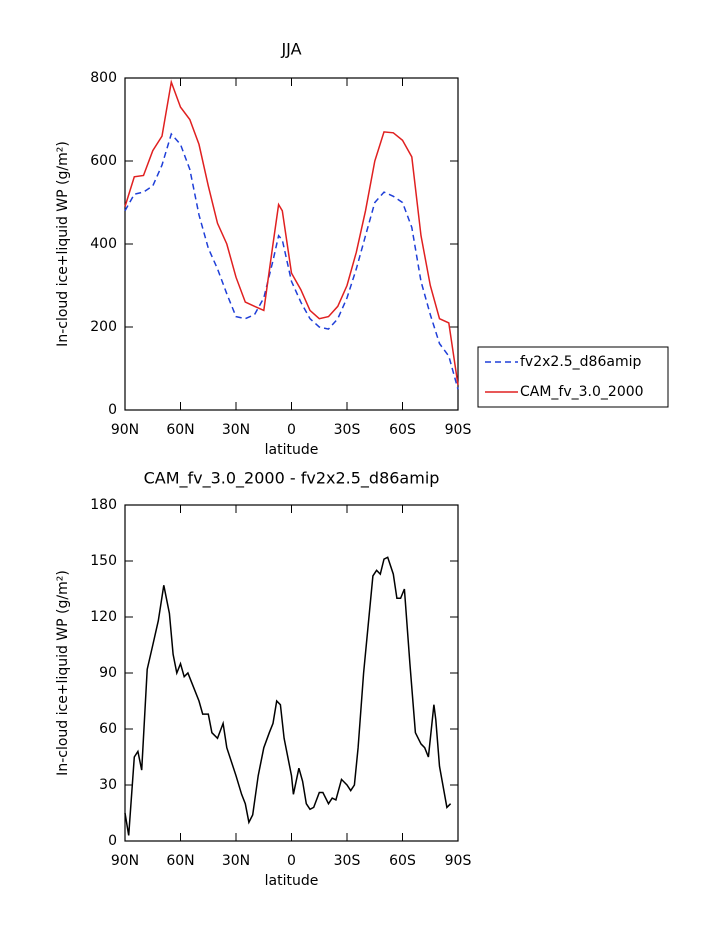 The width and height of the screenshot is (723, 935). Describe the element at coordinates (103, 327) in the screenshot. I see `y-tick-label: 200` at that location.